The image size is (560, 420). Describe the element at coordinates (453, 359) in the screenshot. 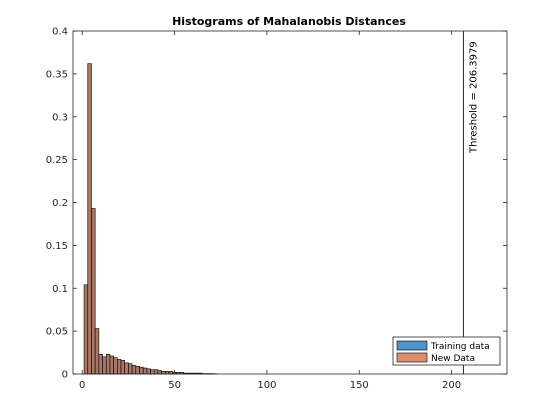

I see `legend-label: New Data` at that location.